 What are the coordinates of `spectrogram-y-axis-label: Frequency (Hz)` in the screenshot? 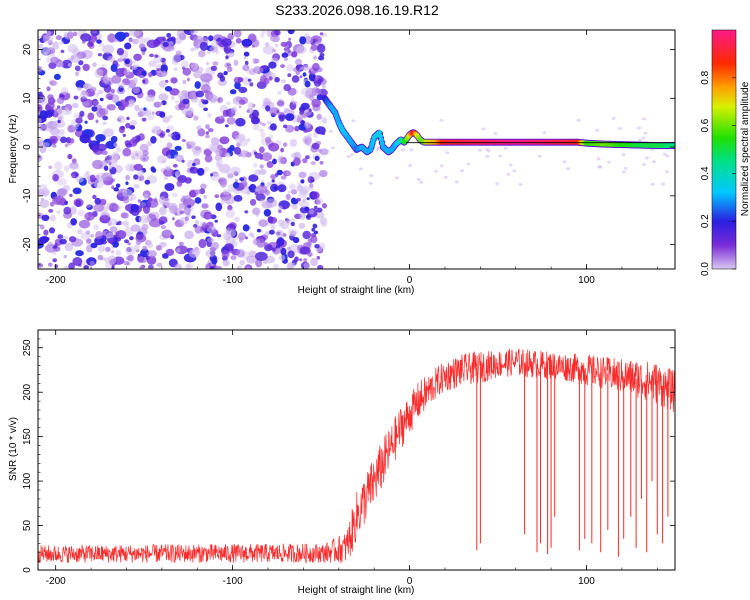 It's located at (13, 149).